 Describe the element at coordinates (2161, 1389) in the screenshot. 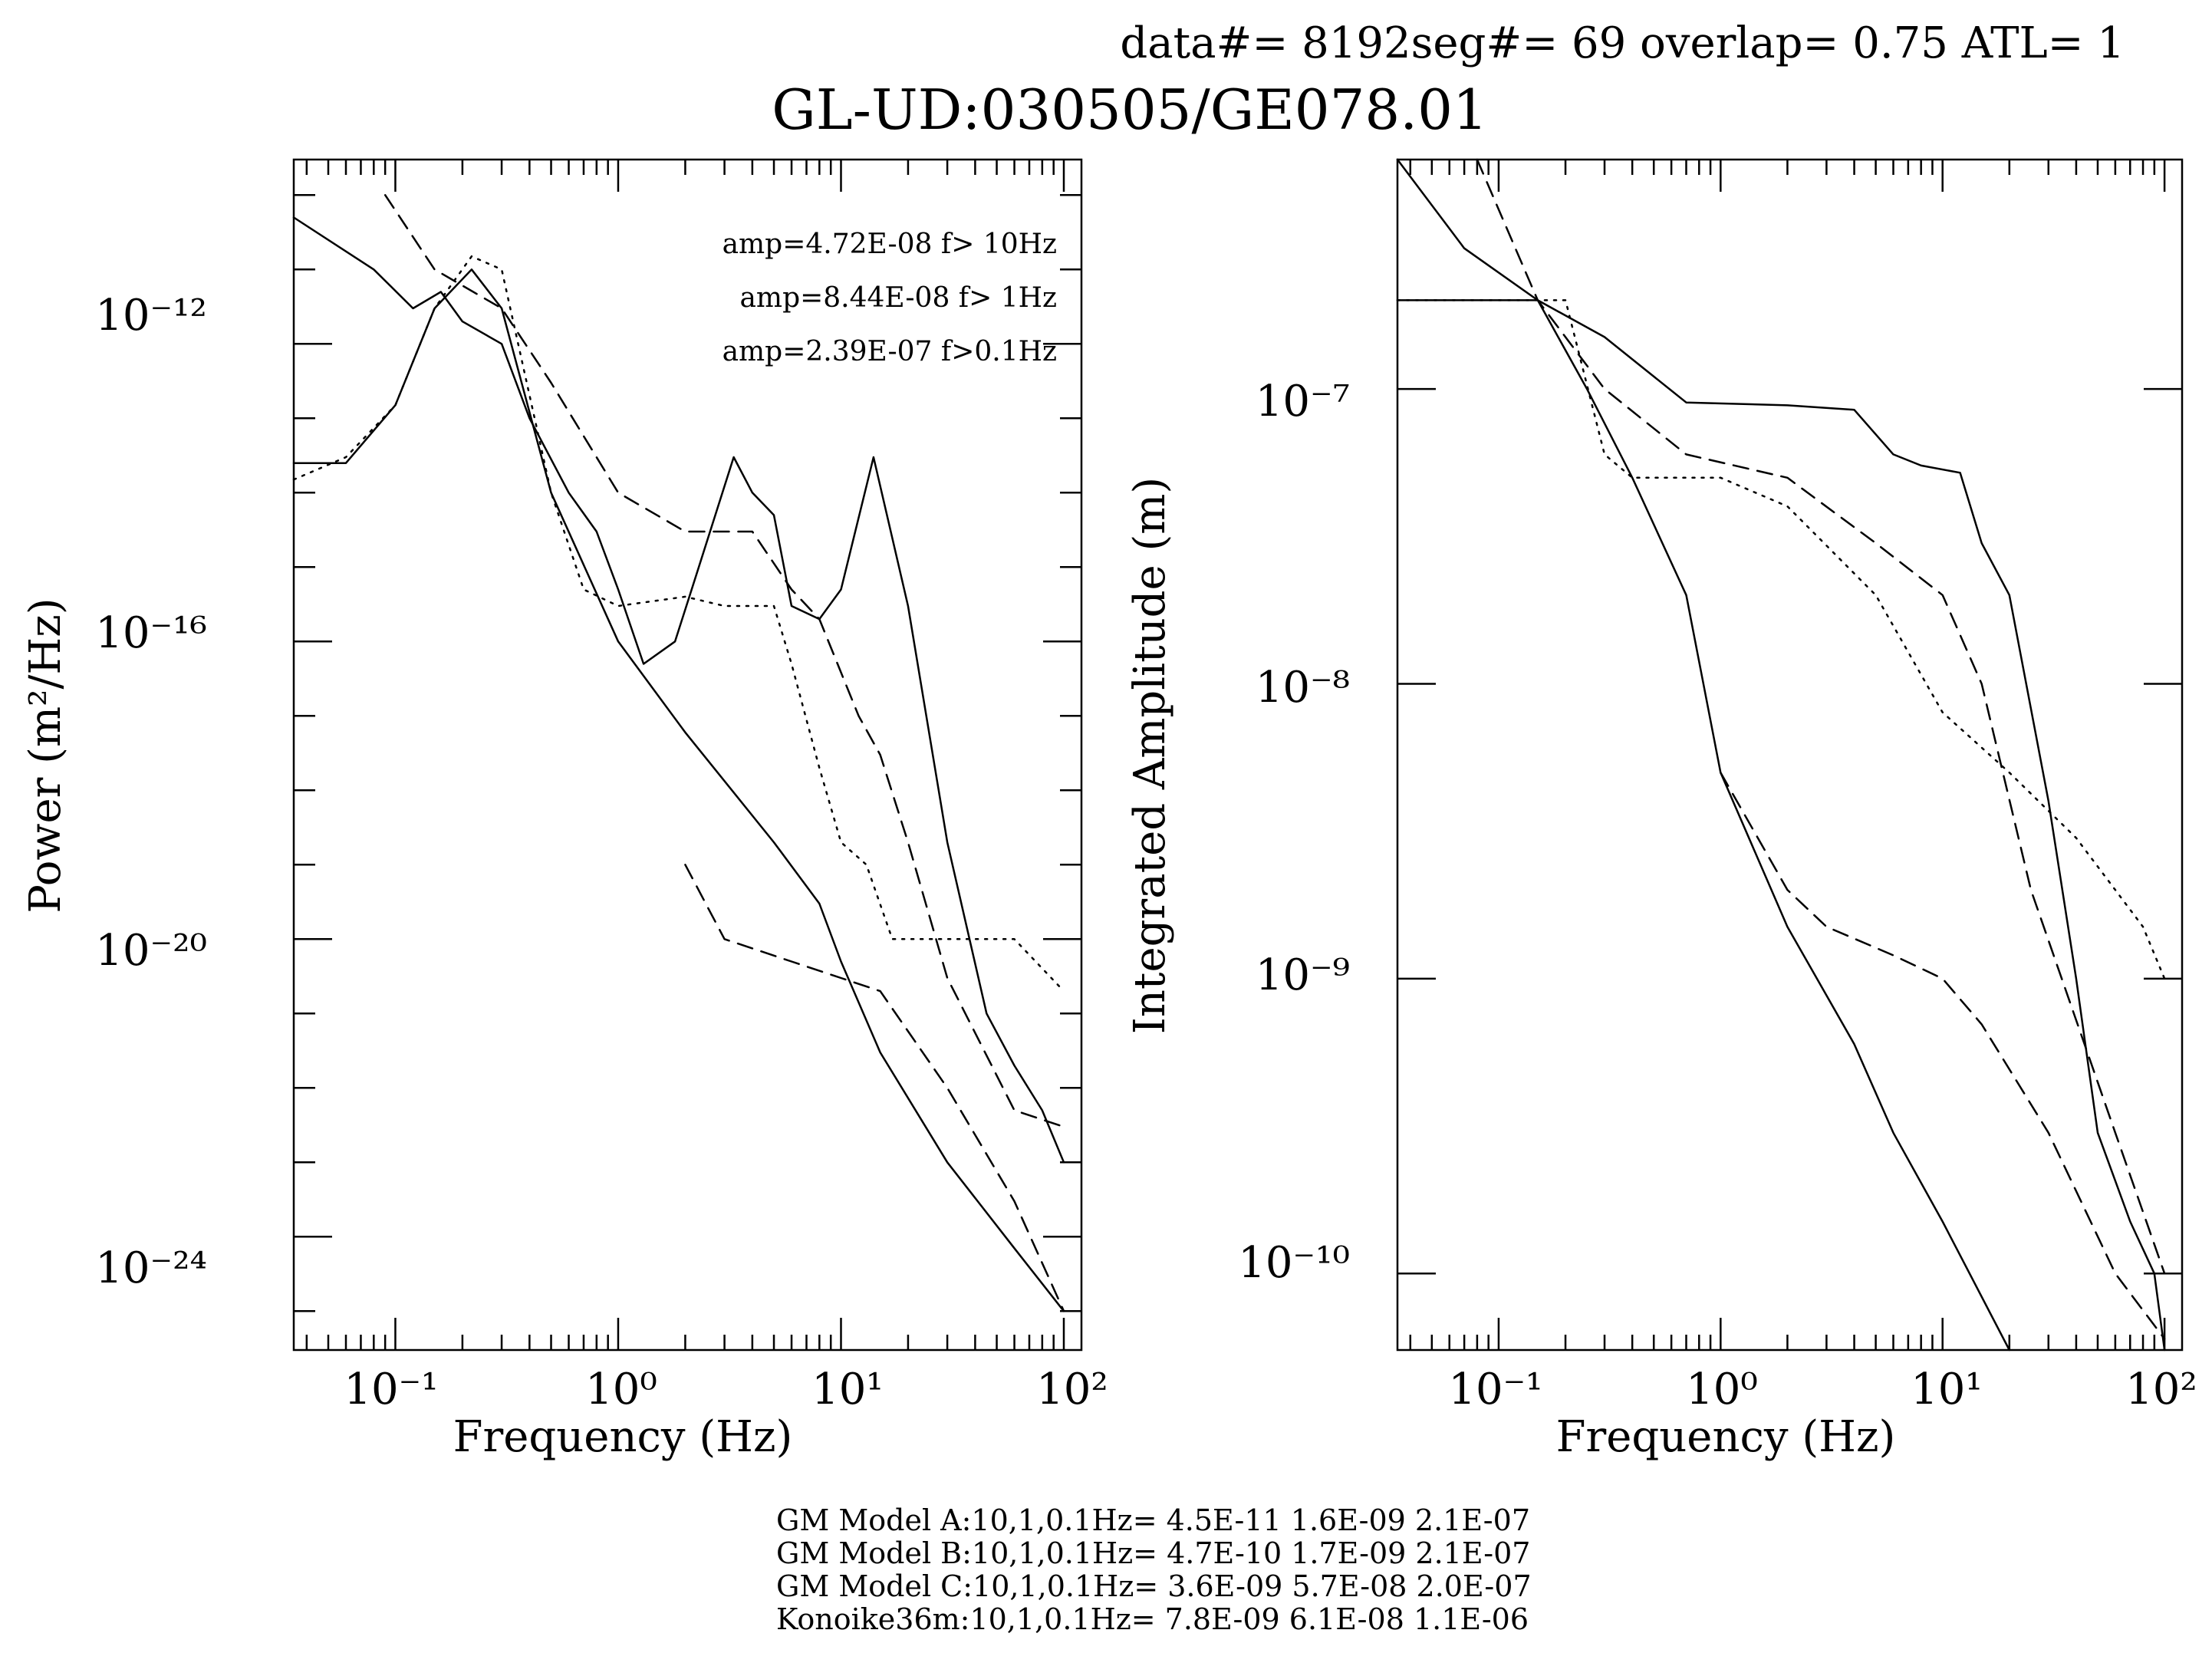

I see `right-x-tick-label-3: 10²` at that location.